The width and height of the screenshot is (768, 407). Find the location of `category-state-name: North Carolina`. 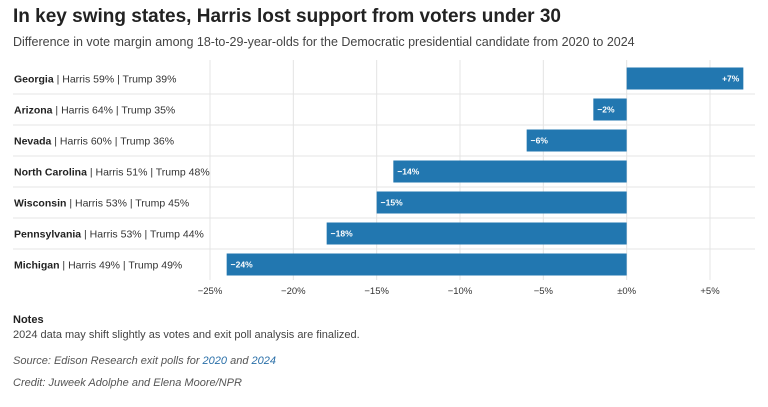

category-state-name: North Carolina is located at coordinates (50, 173).